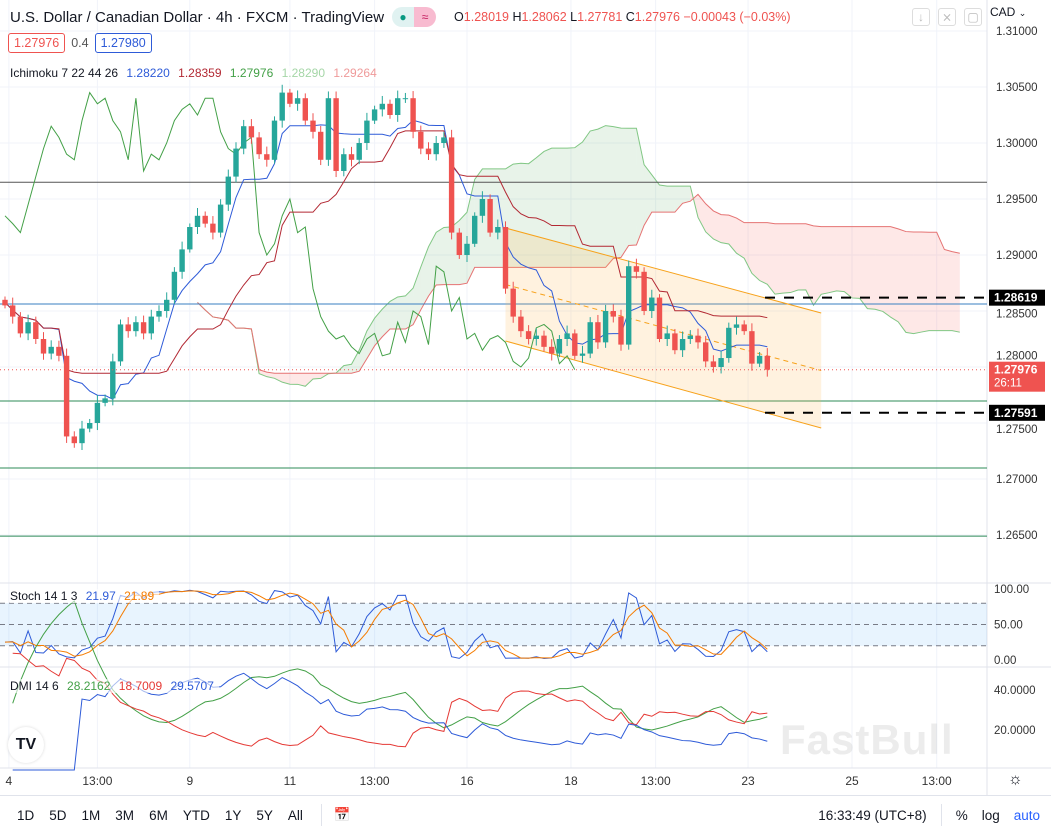 This screenshot has width=1051, height=834. Describe the element at coordinates (1016, 370) in the screenshot. I see `last-price-tag-text: 1.27976` at that location.